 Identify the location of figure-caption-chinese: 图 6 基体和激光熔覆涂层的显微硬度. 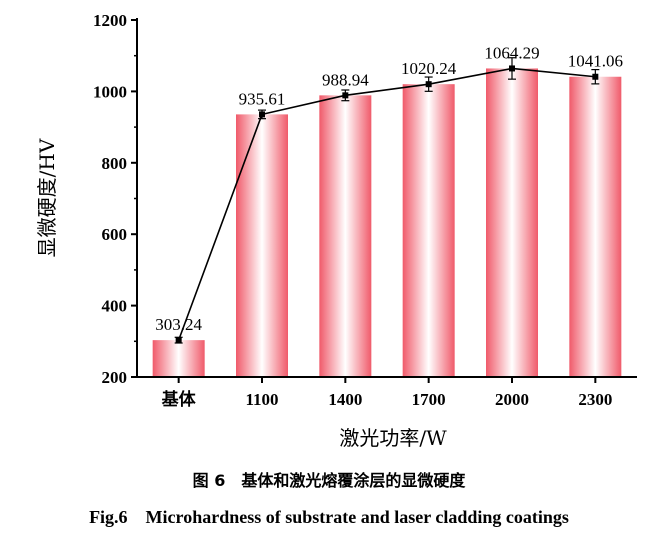
(329, 480).